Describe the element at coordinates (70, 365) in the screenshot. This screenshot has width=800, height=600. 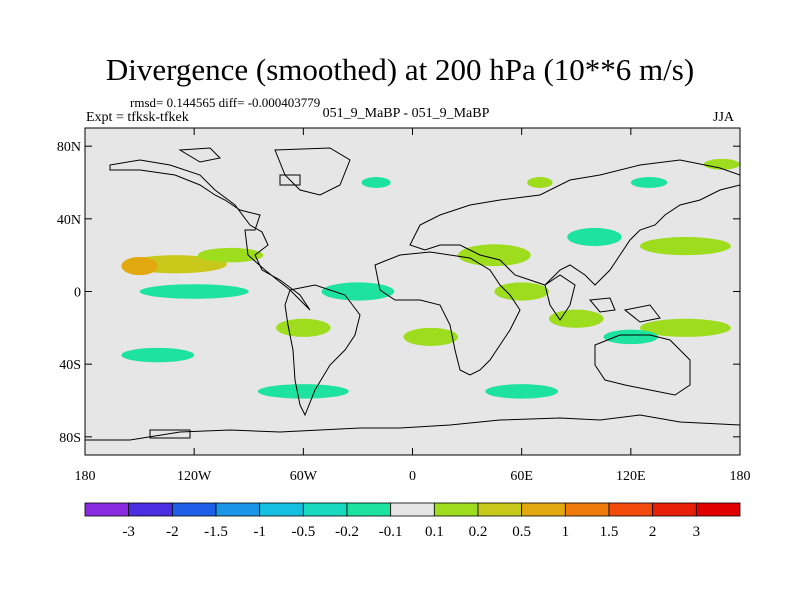
I see `y-tick-label: 40S` at that location.